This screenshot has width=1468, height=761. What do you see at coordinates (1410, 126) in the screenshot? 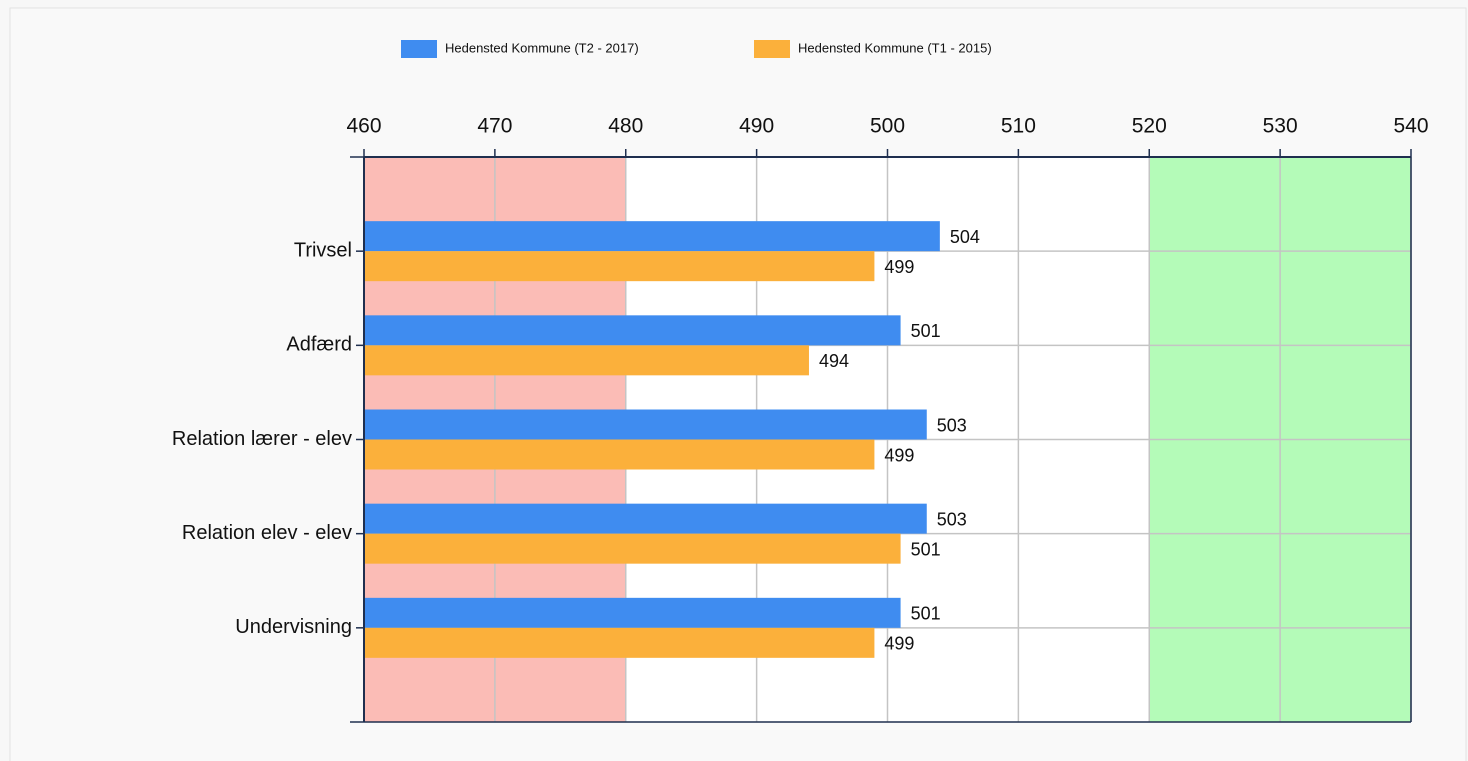
I see `x-tick-label: 540` at bounding box center [1410, 126].